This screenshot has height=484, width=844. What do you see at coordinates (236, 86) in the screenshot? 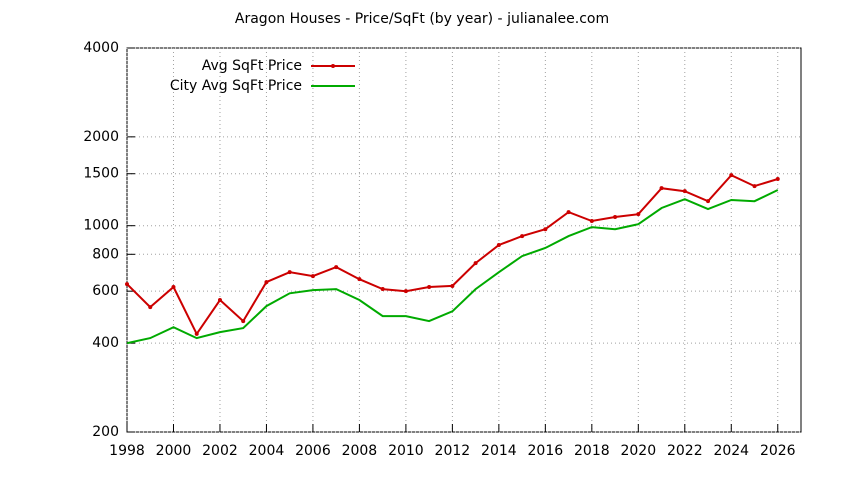
I see `legend-label: City Avg SqFt Price` at bounding box center [236, 86].